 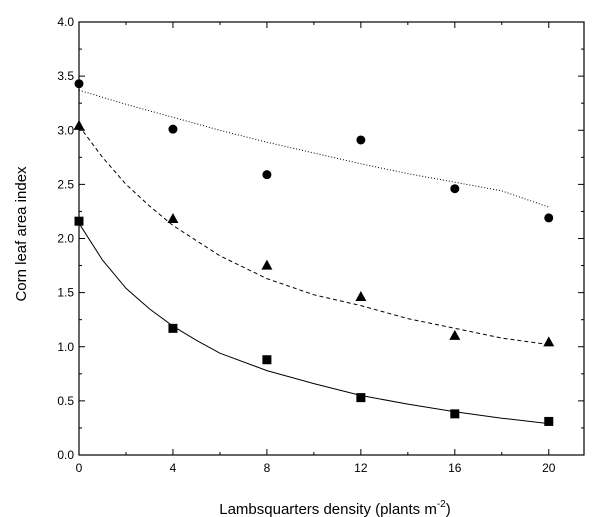 I want to click on y-tick-label: 1.0, so click(x=65, y=347).